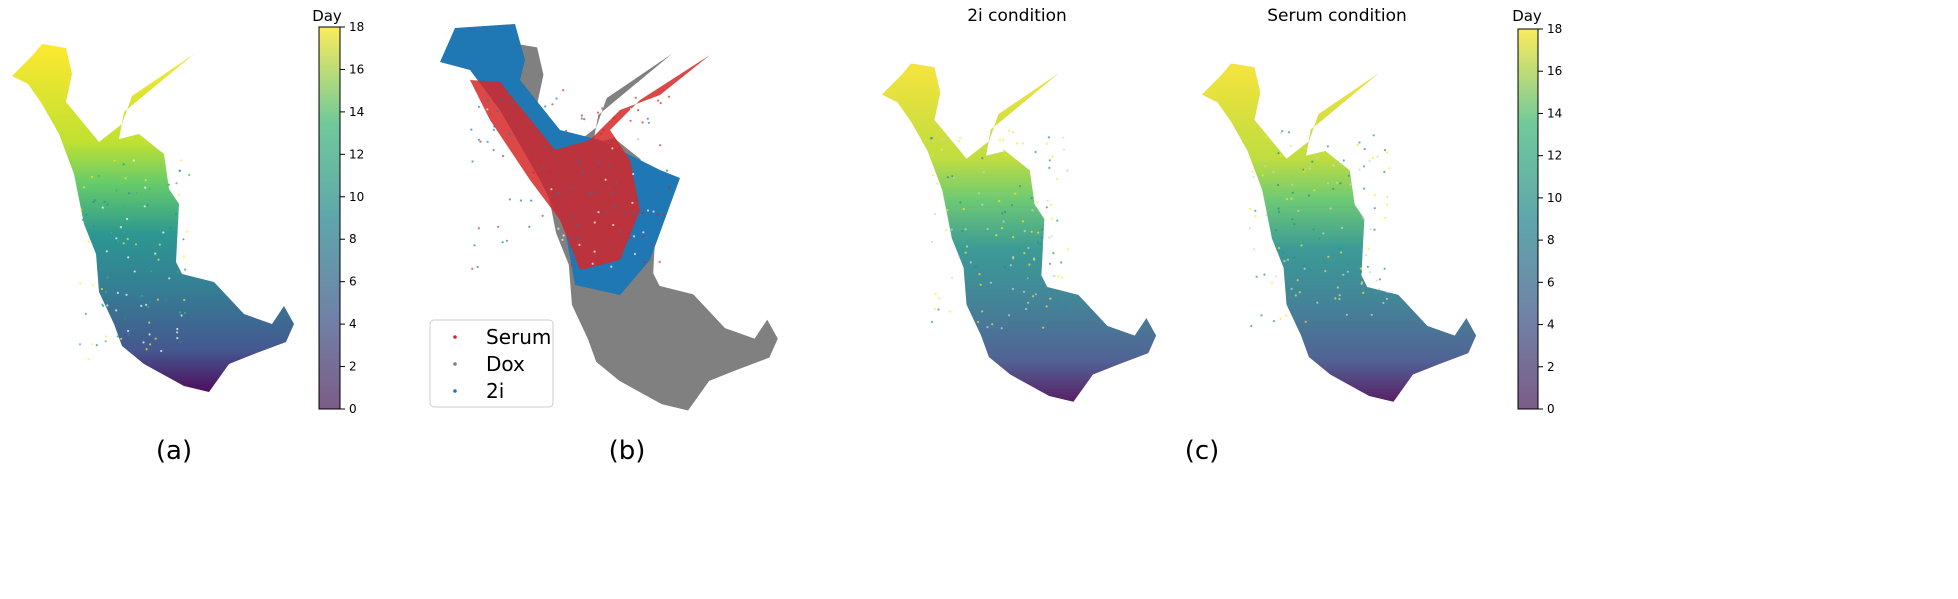 The height and width of the screenshot is (599, 1958). Describe the element at coordinates (1528, 219) in the screenshot. I see `colorbar-right-bar` at that location.